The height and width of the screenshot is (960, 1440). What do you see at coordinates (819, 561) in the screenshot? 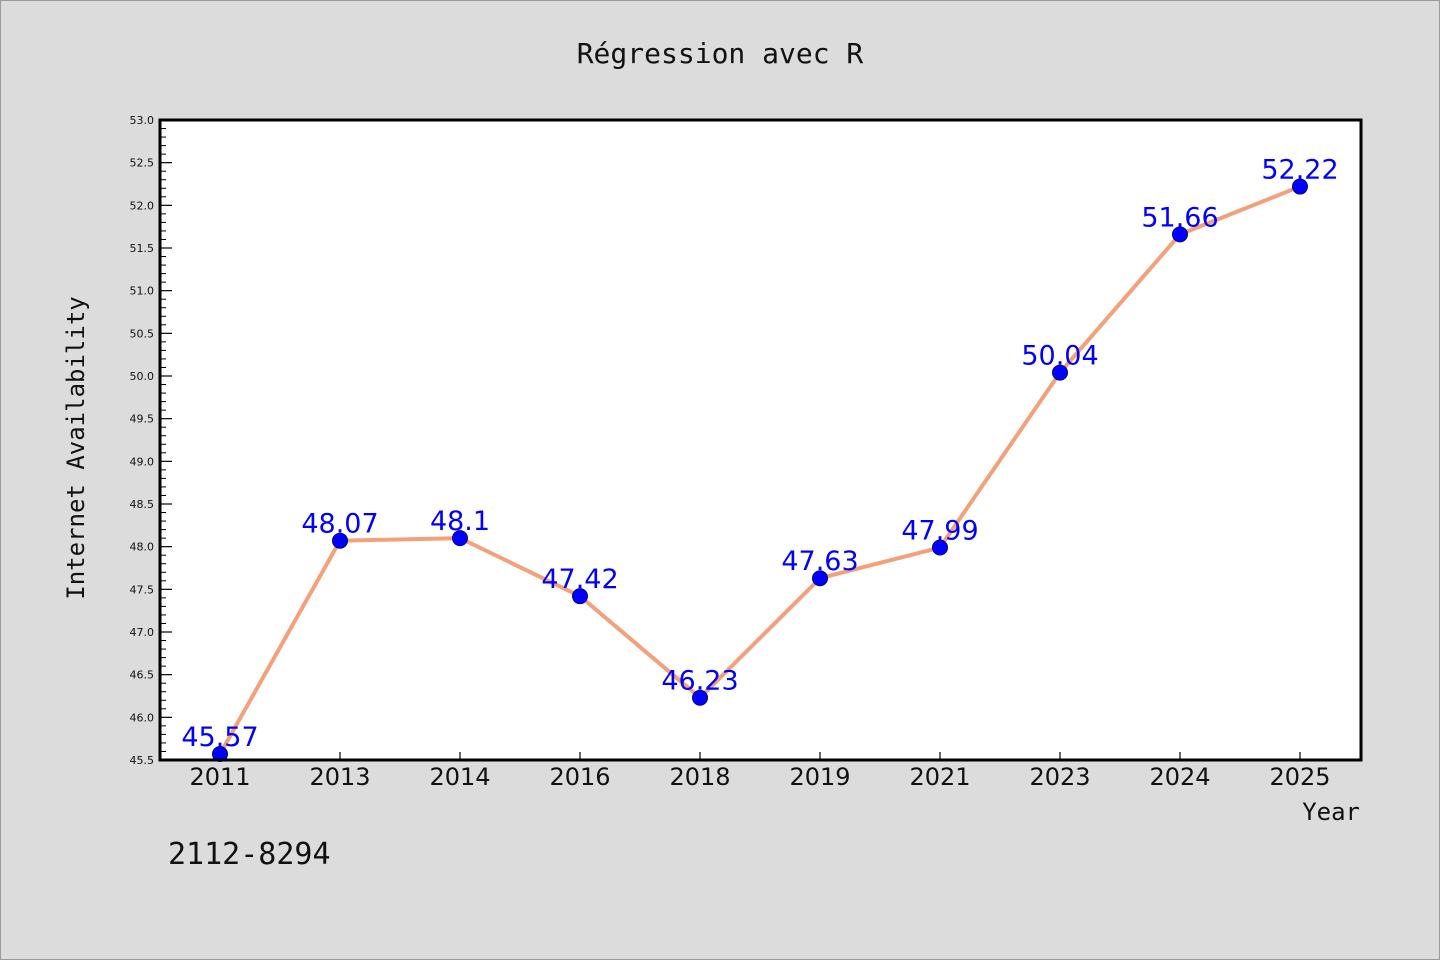
I see `data-label: 47.63` at bounding box center [819, 561].